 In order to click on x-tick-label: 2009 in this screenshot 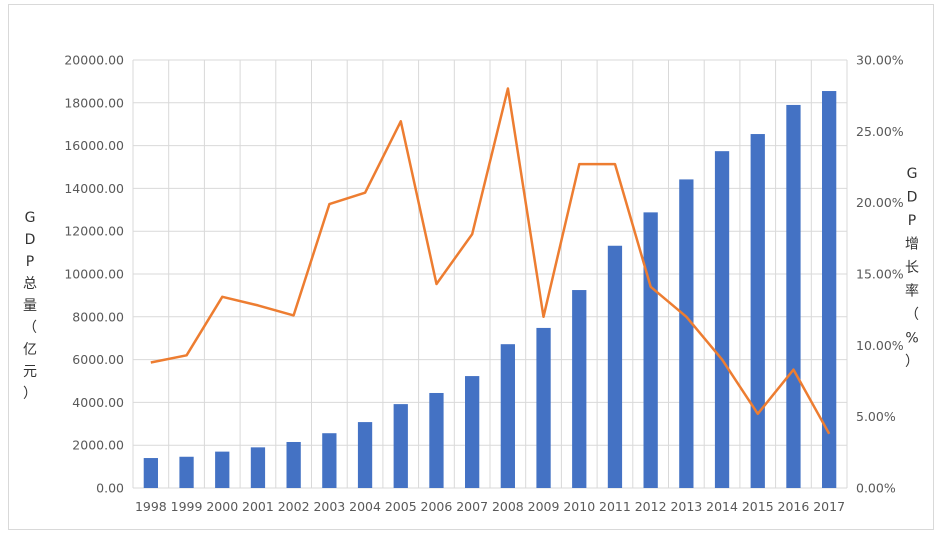, I will do `click(544, 506)`.